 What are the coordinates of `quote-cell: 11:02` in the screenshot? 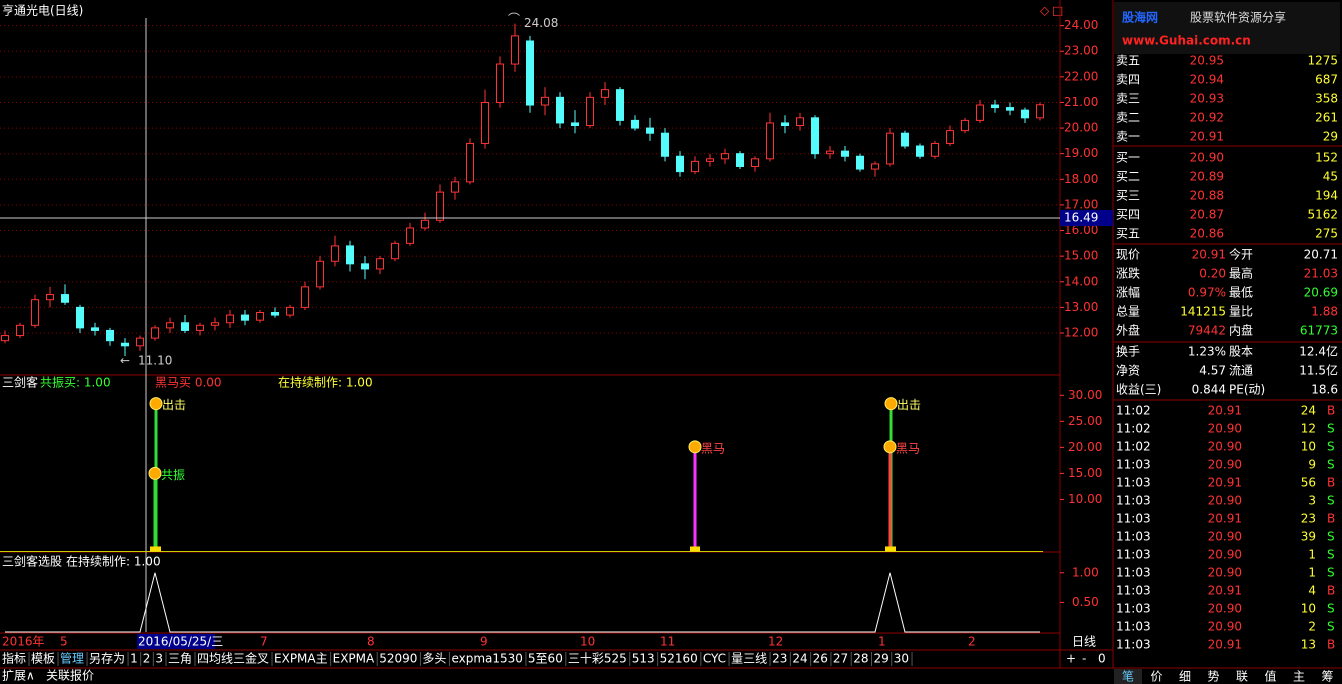 It's located at (1133, 429).